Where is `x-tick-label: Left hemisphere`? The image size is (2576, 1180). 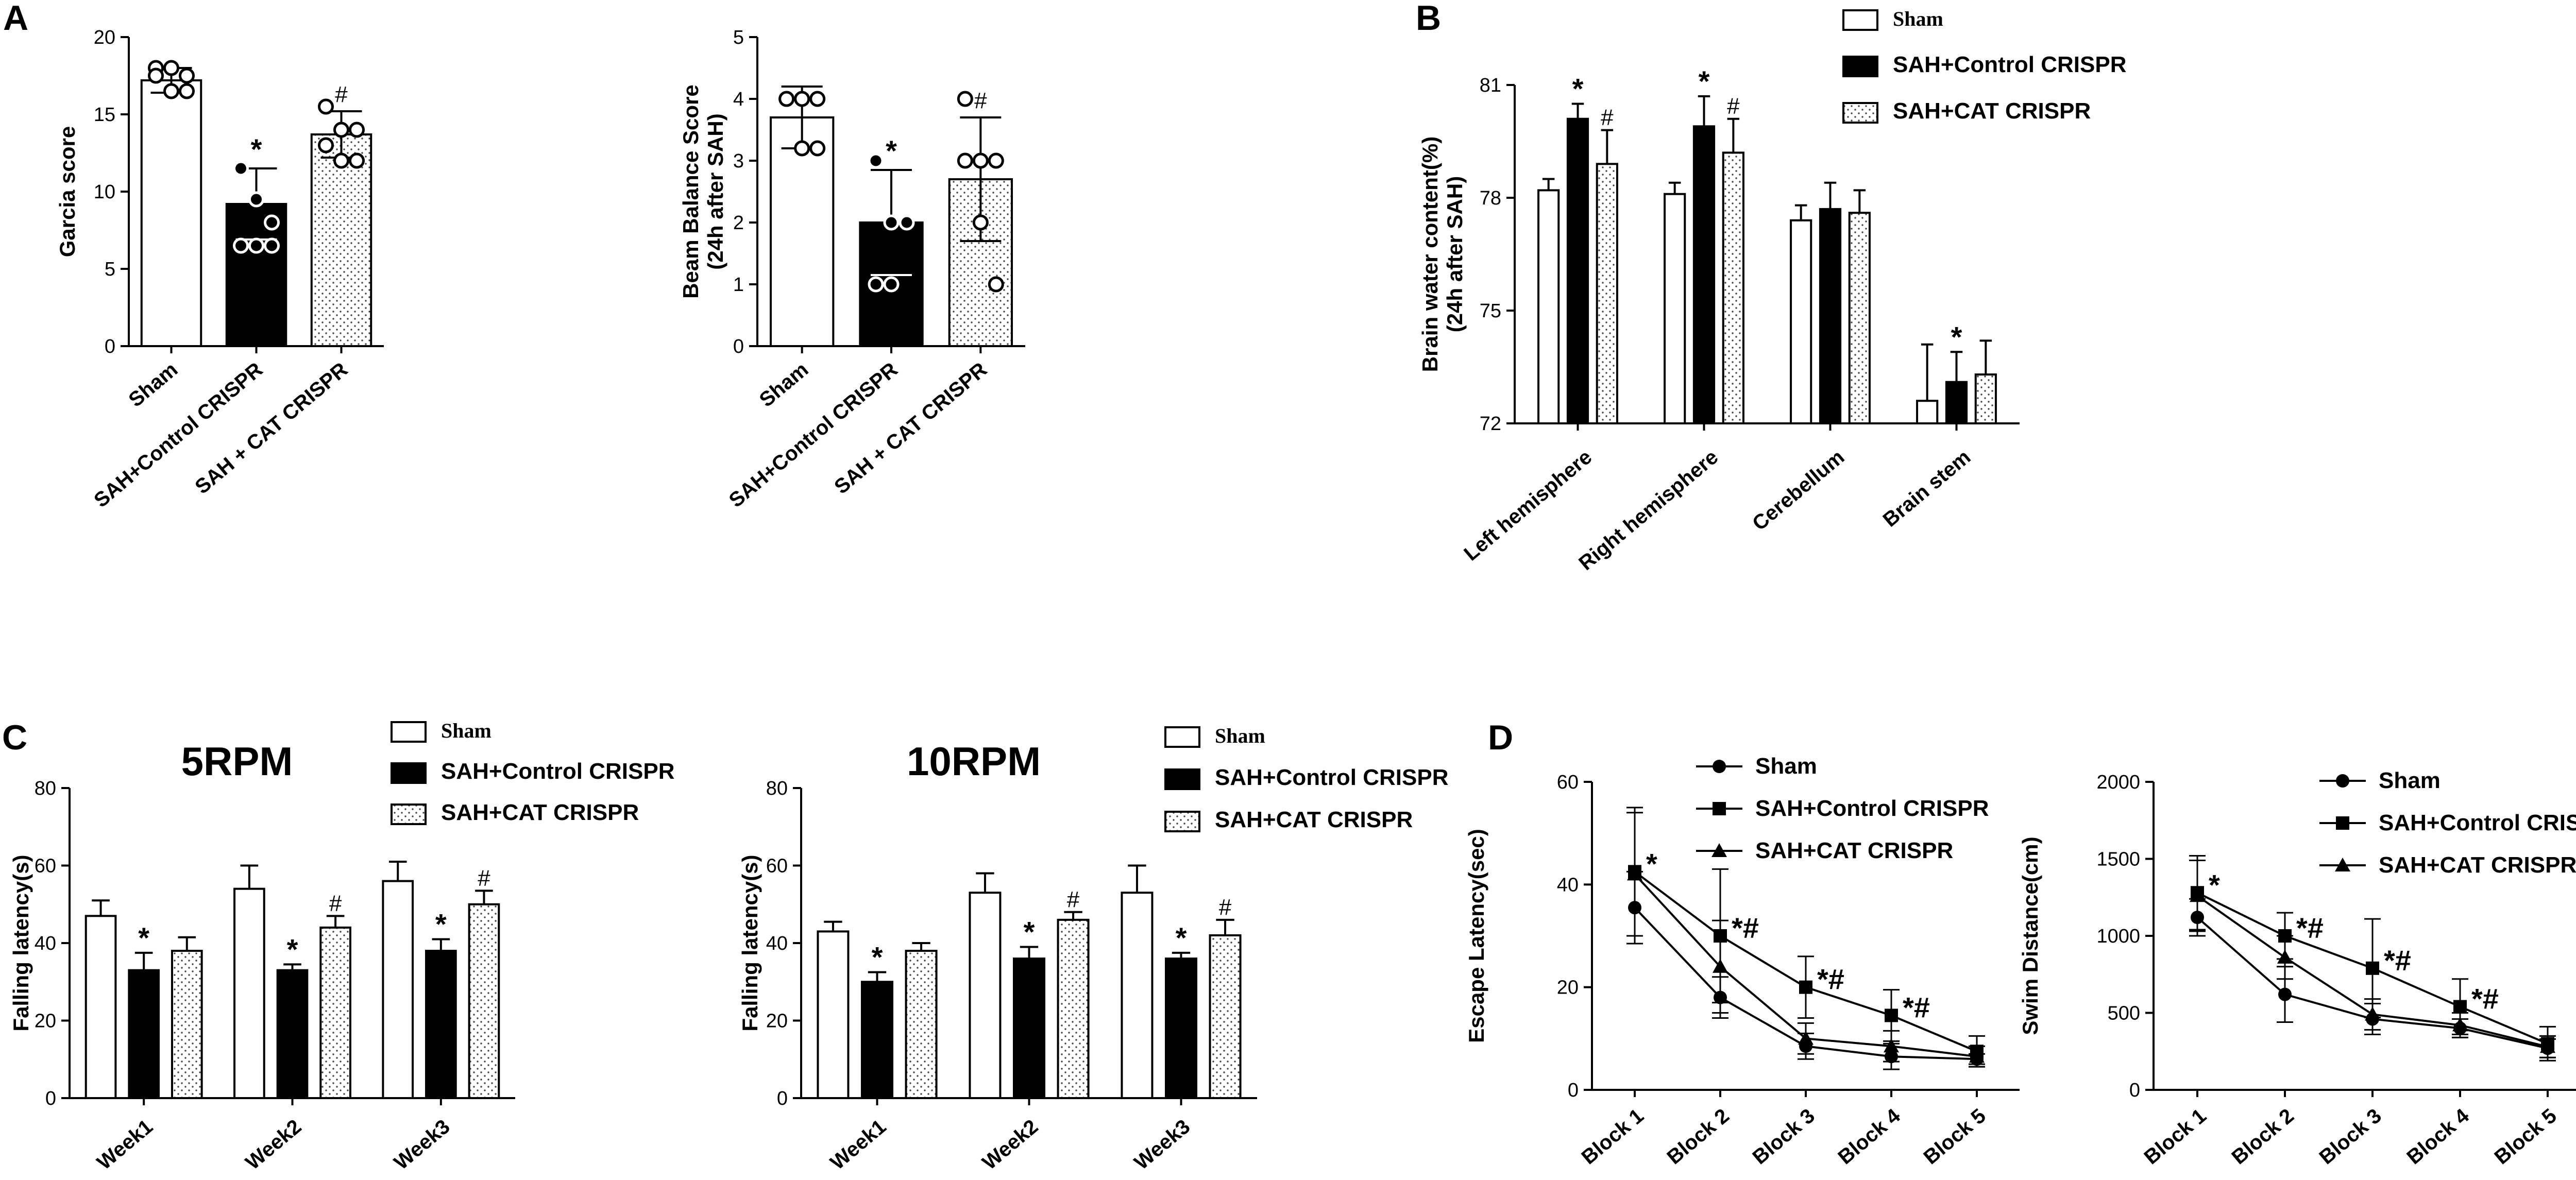
x-tick-label: Left hemisphere is located at coordinates (1528, 505).